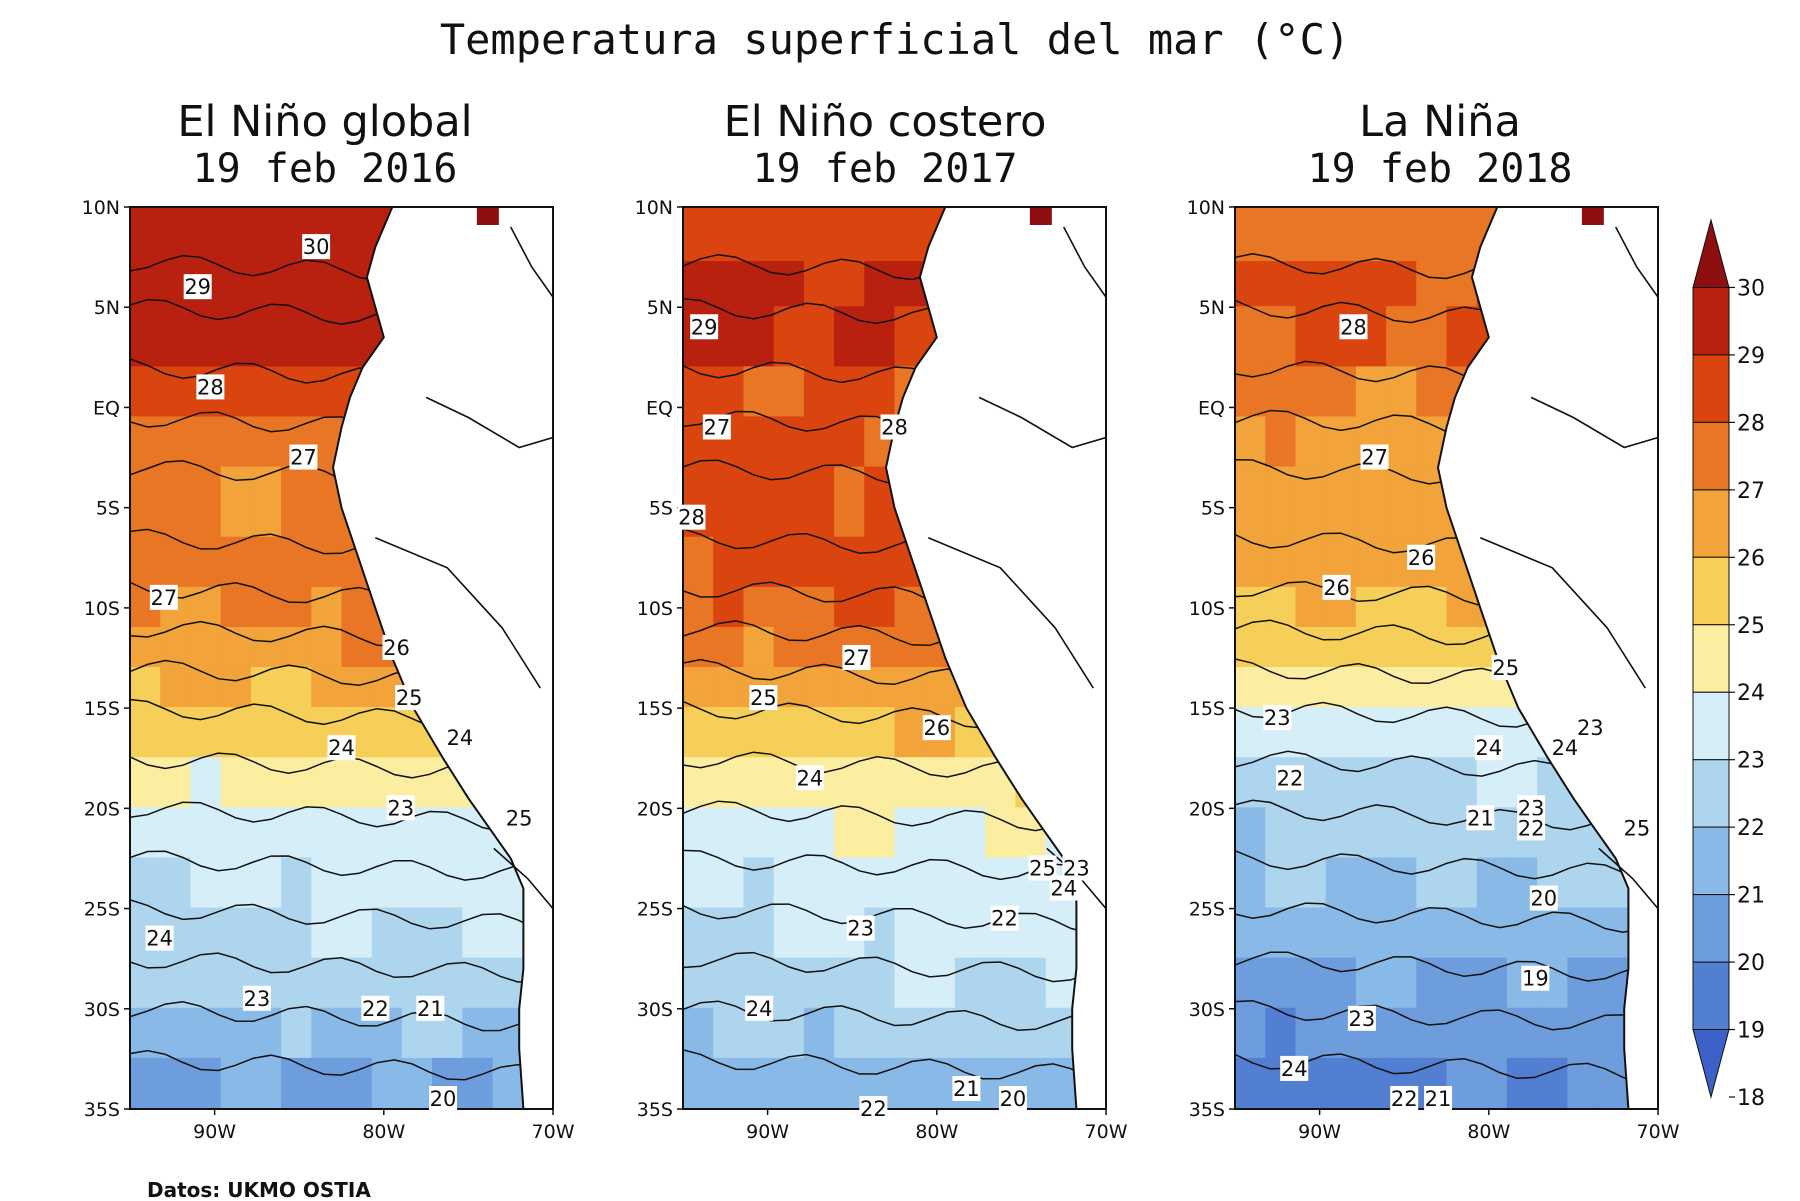  I want to click on contour-label: 24, so click(809, 778).